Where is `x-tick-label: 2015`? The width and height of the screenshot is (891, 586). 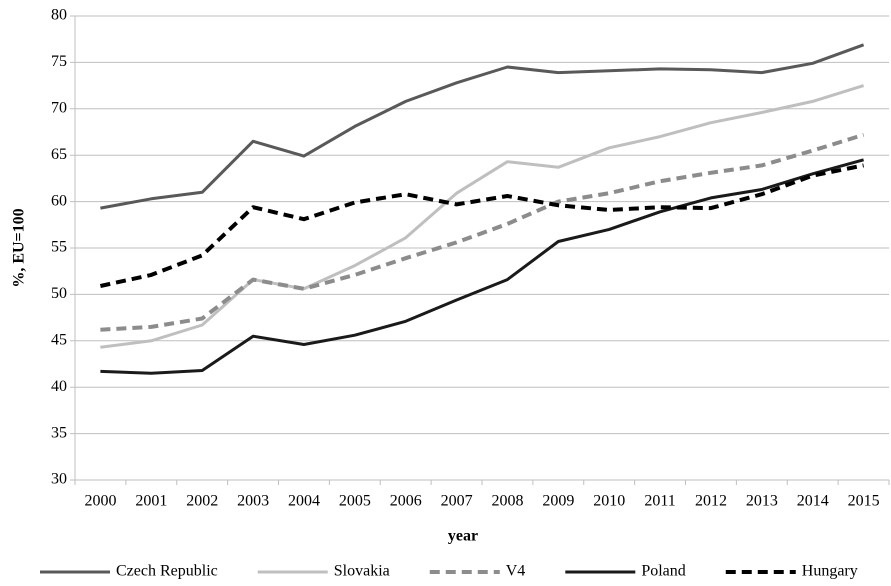
x-tick-label: 2015 is located at coordinates (864, 501).